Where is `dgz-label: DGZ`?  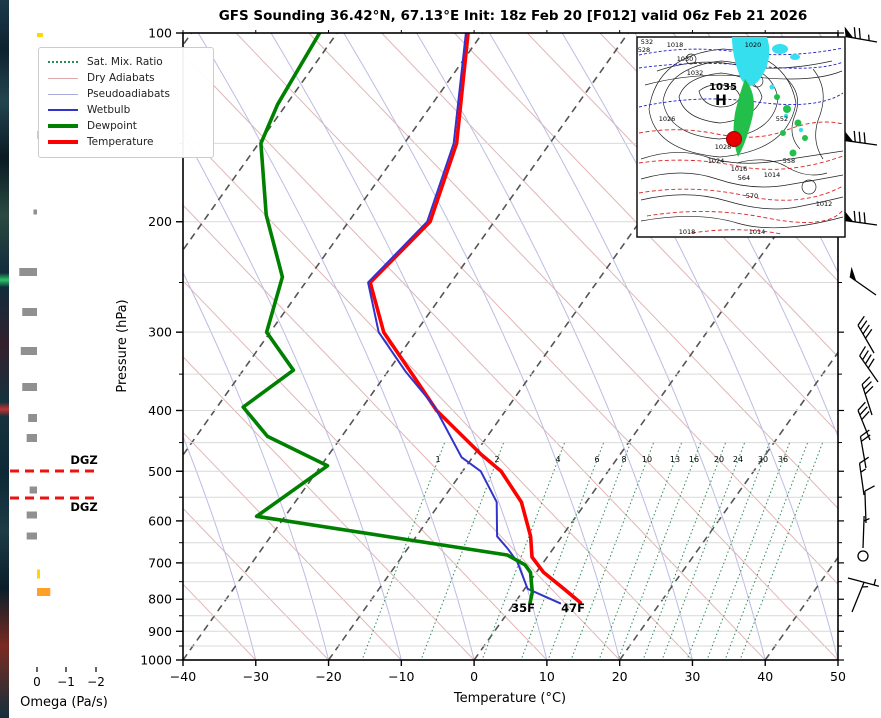
dgz-label: DGZ is located at coordinates (83, 460).